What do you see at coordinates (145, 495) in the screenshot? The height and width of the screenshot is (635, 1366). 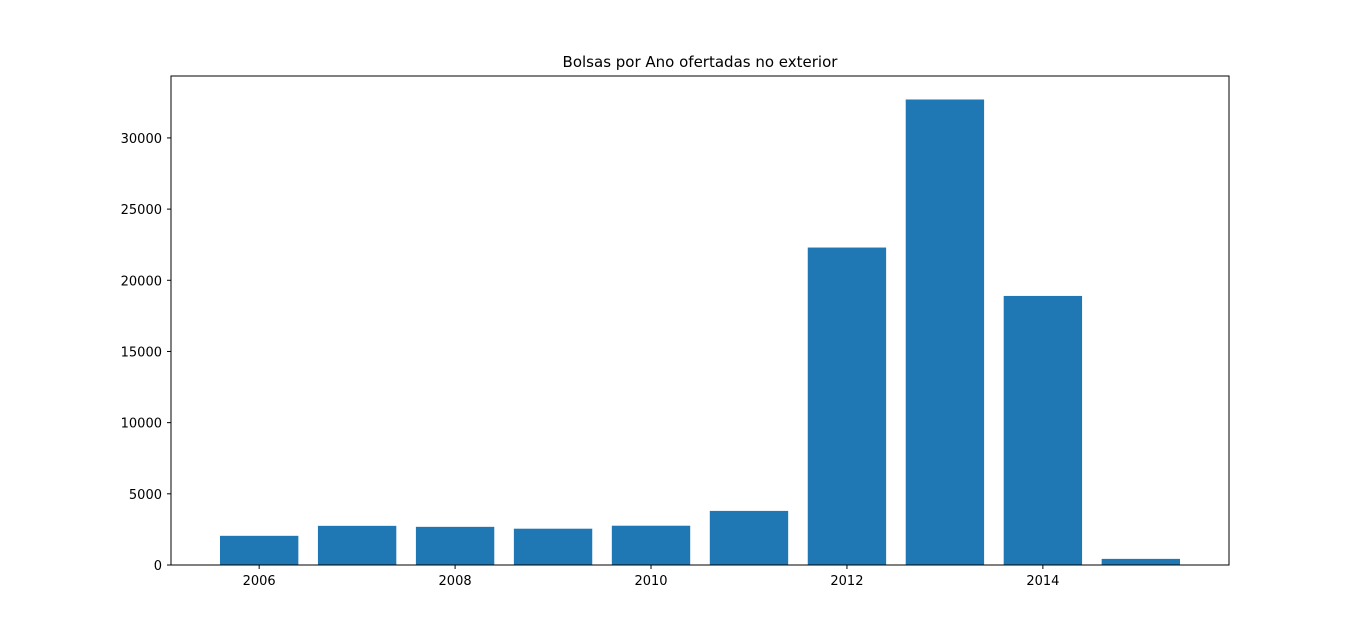 I see `y-tick-label: 5000` at bounding box center [145, 495].